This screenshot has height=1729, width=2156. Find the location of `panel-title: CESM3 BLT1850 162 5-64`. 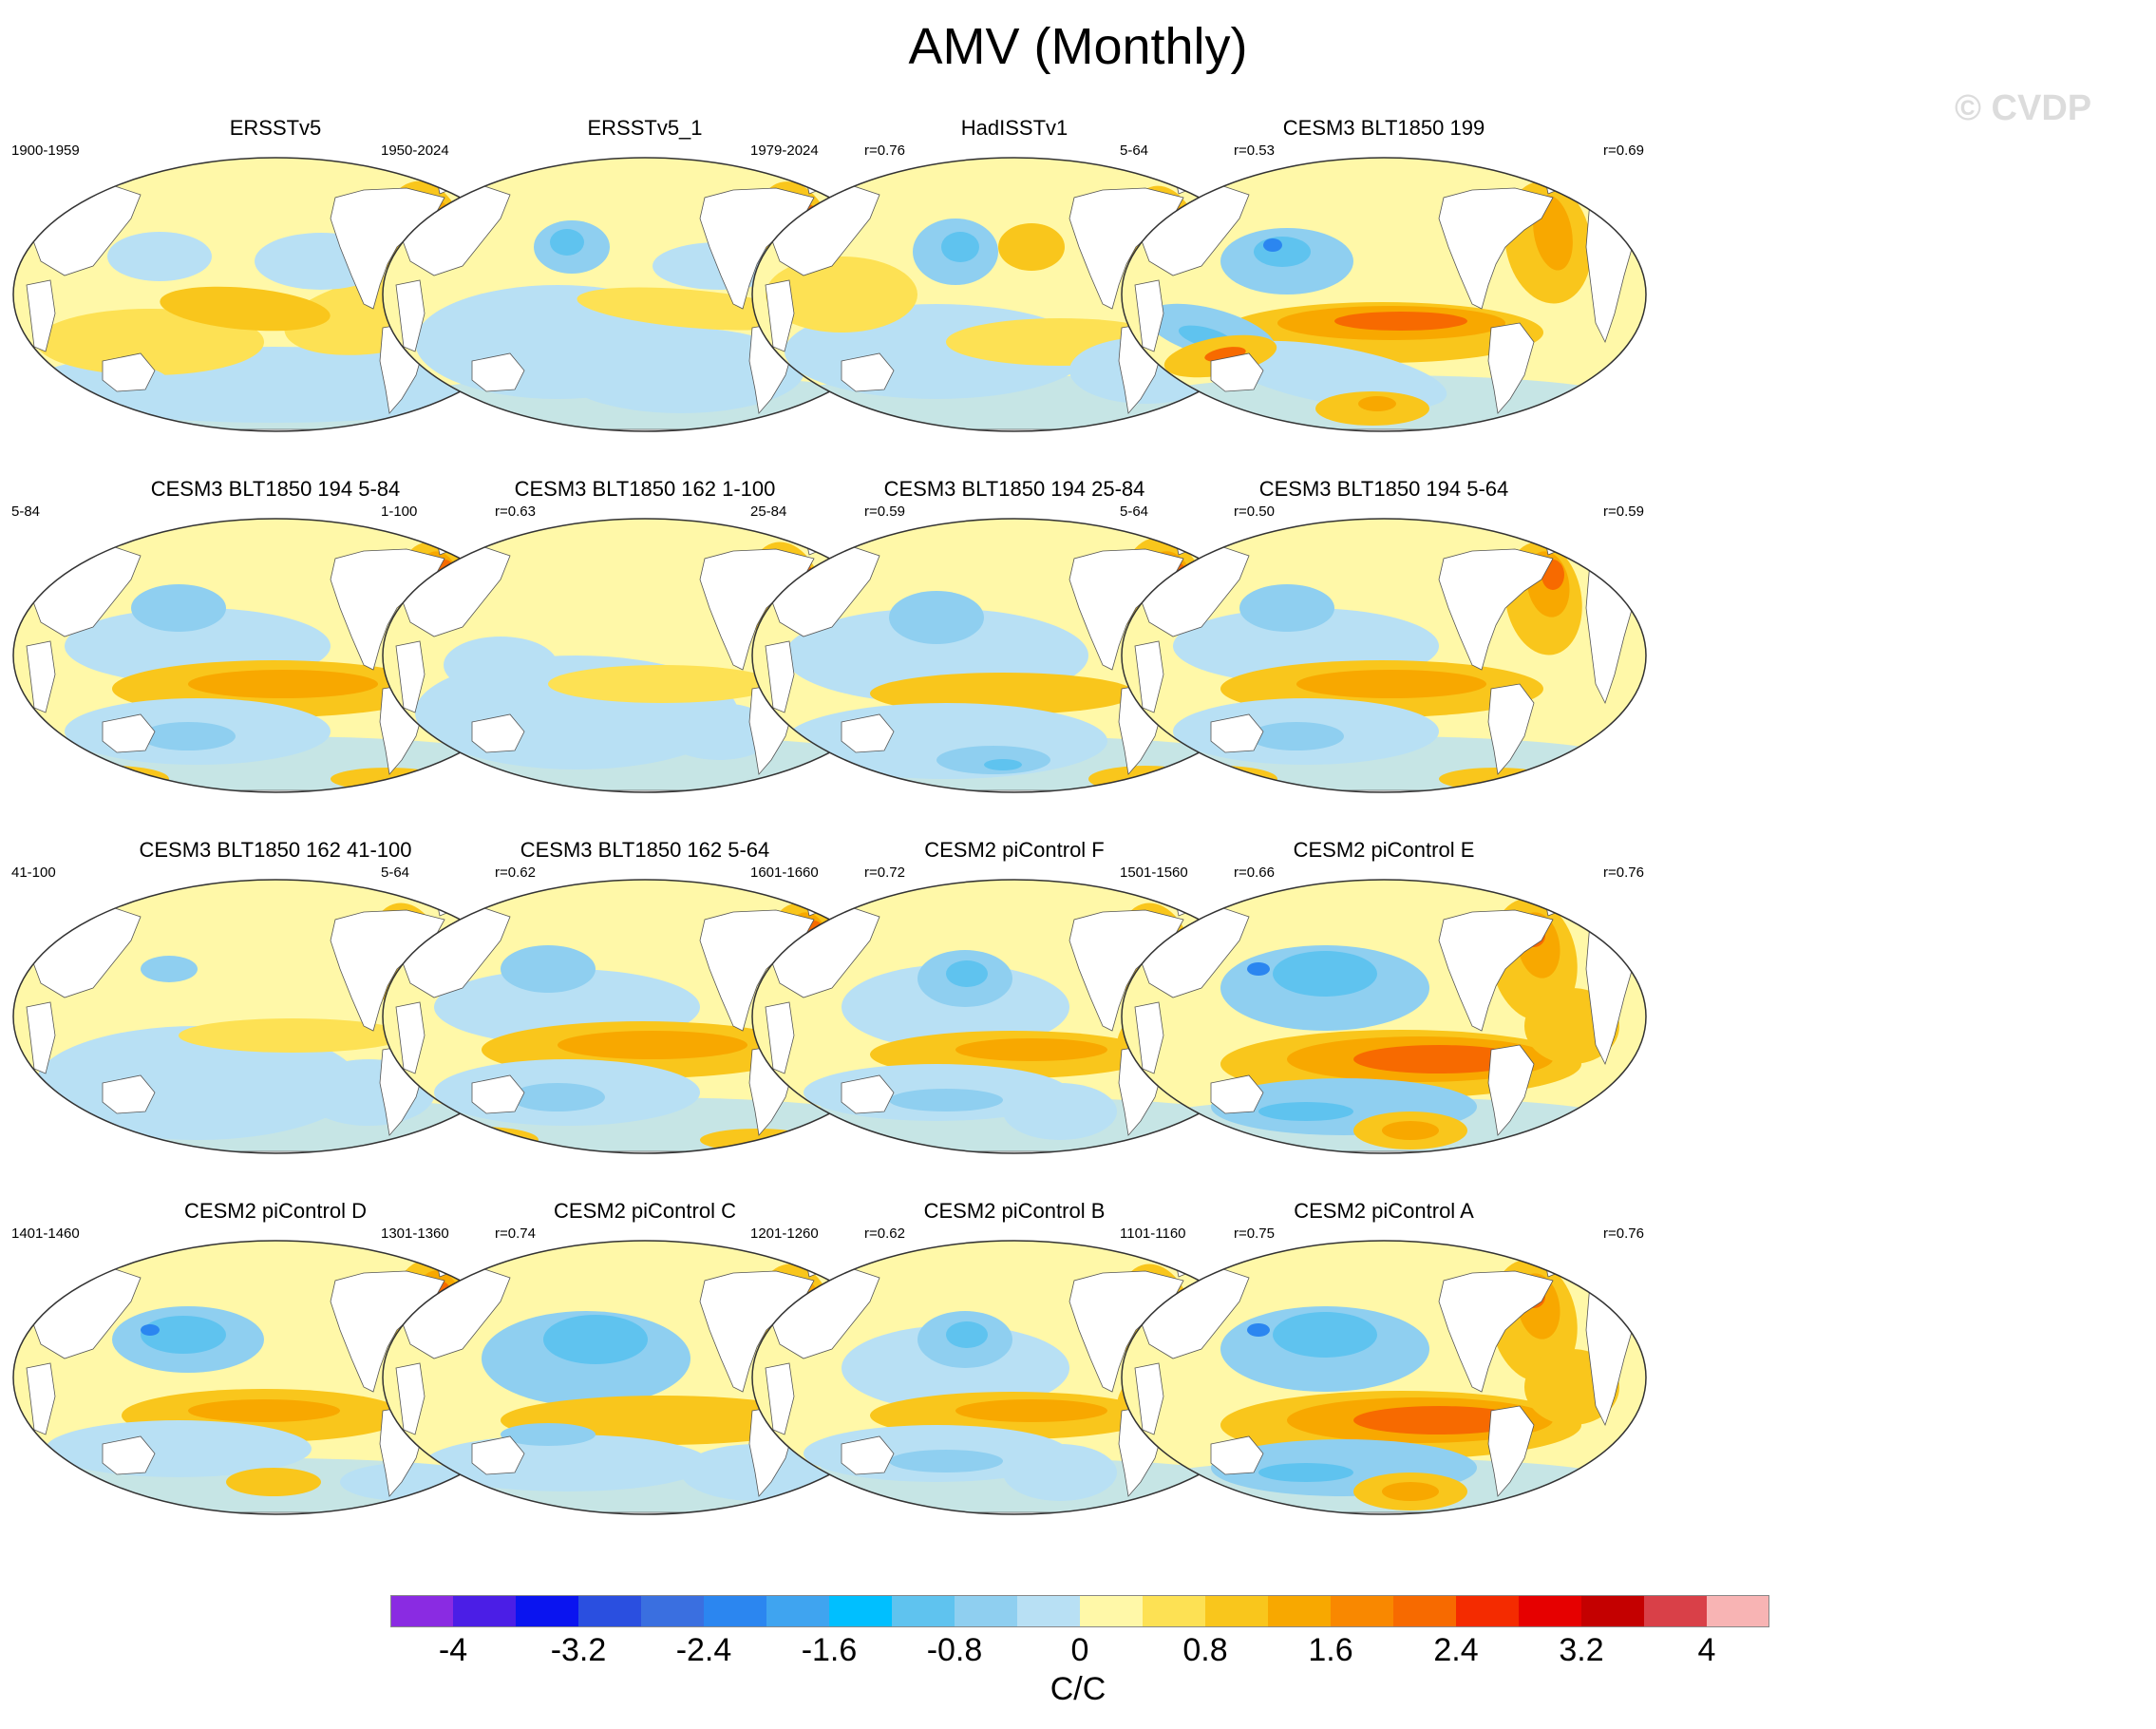

panel-title: CESM3 BLT1850 162 5-64 is located at coordinates (645, 850).